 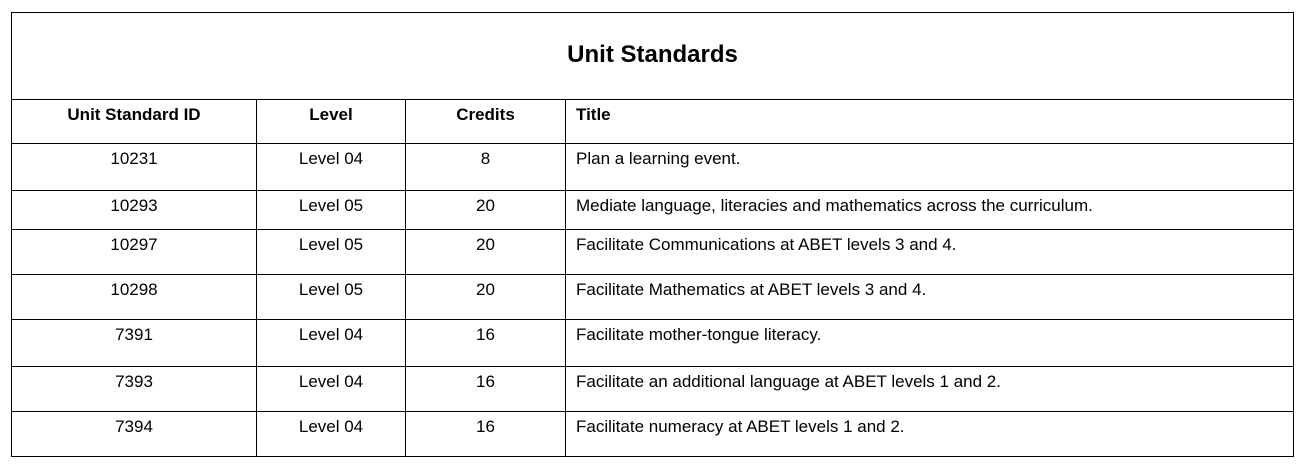 What do you see at coordinates (134, 297) in the screenshot?
I see `cell-unit-standard-id: 10298` at bounding box center [134, 297].